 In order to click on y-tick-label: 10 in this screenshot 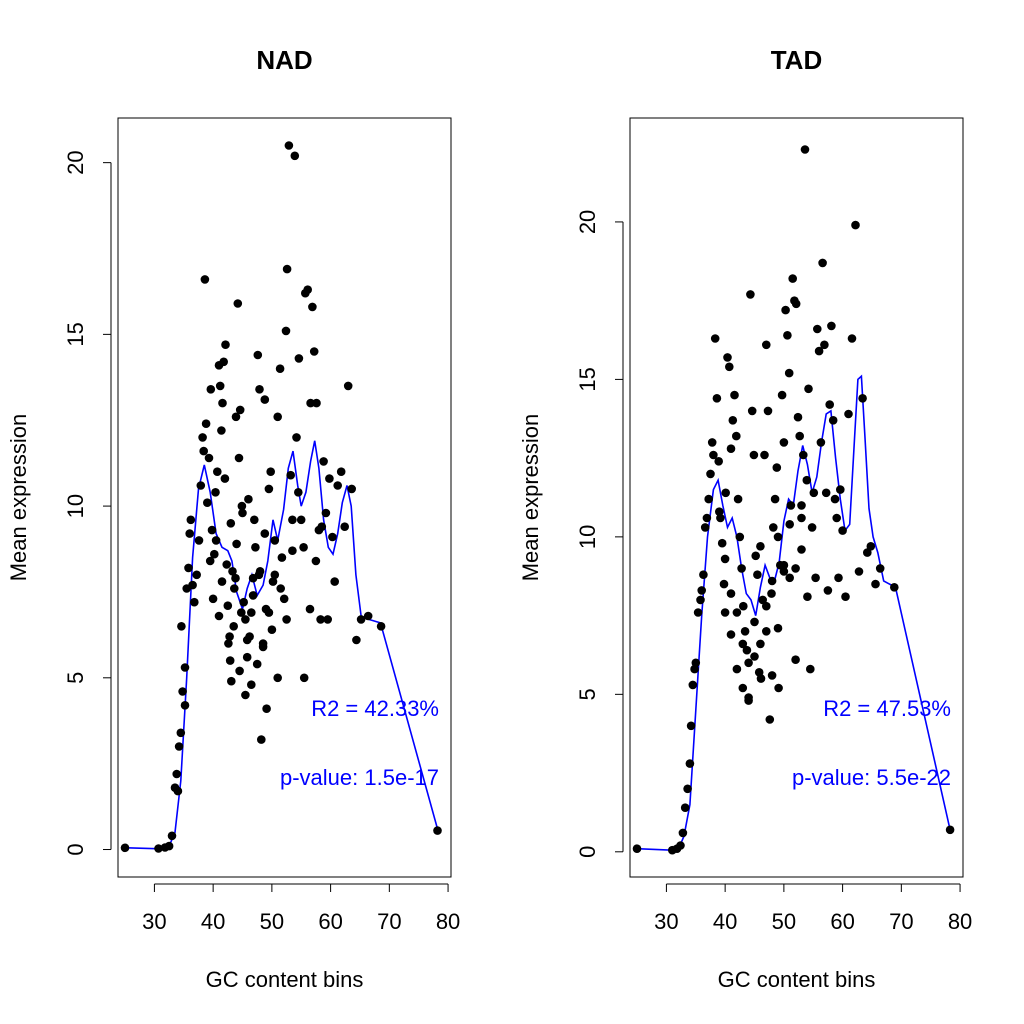, I will do `click(75, 506)`.